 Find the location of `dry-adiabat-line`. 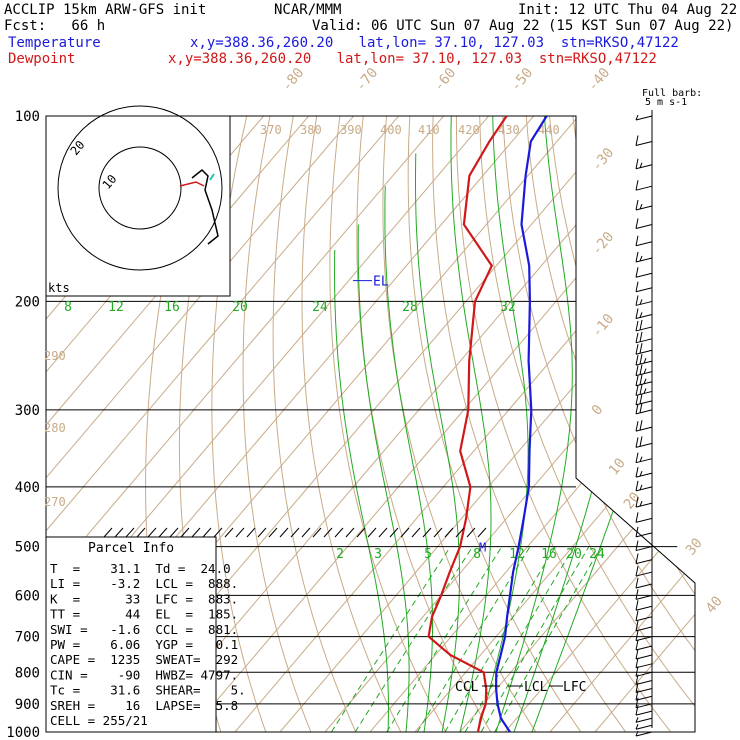

dry-adiabat-line is located at coordinates (680, 424).